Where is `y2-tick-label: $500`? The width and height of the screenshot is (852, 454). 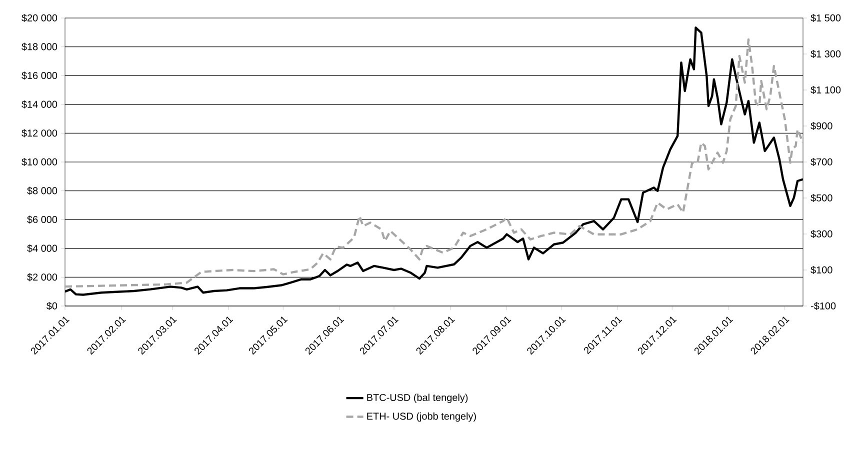 y2-tick-label: $500 is located at coordinates (821, 198).